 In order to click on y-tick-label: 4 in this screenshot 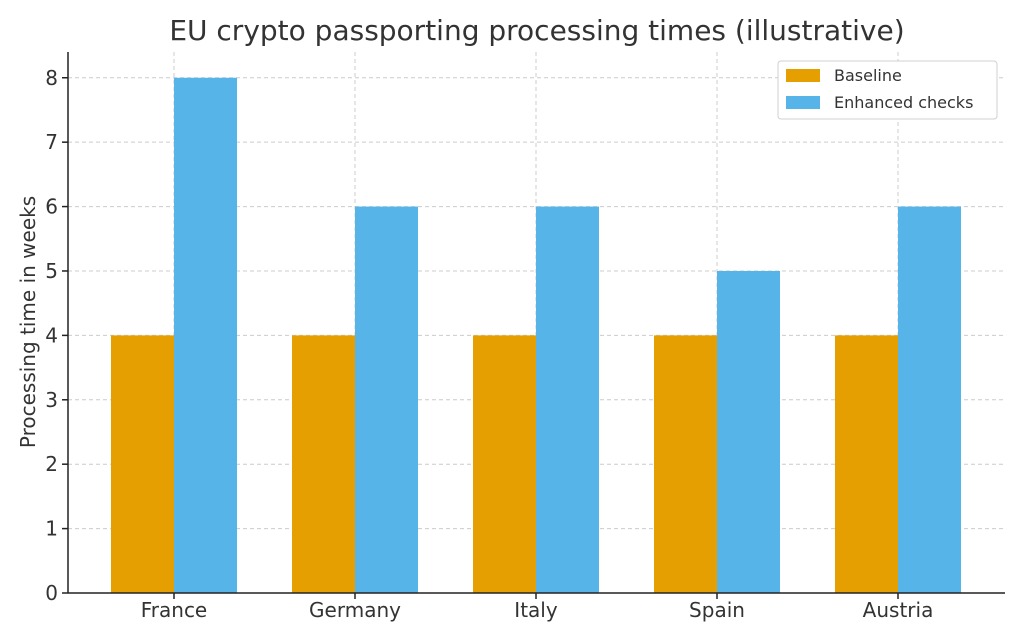, I will do `click(51, 335)`.